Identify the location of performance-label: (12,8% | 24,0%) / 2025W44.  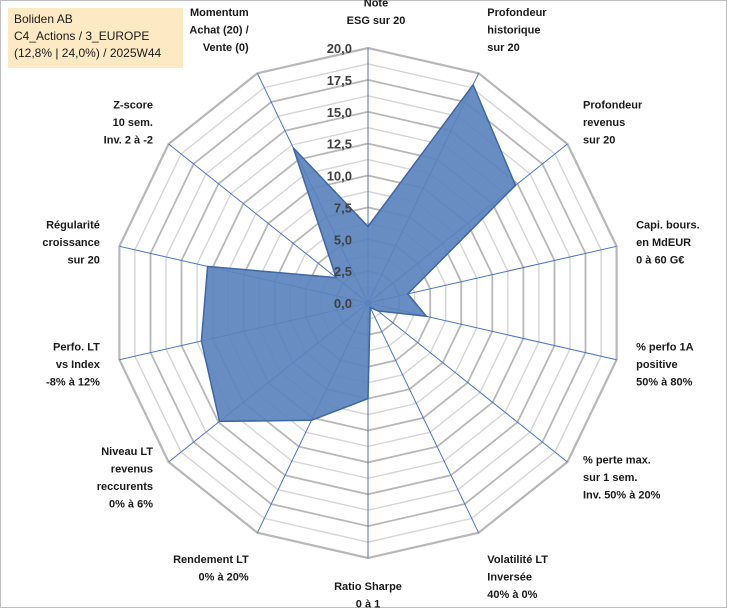
(88, 53).